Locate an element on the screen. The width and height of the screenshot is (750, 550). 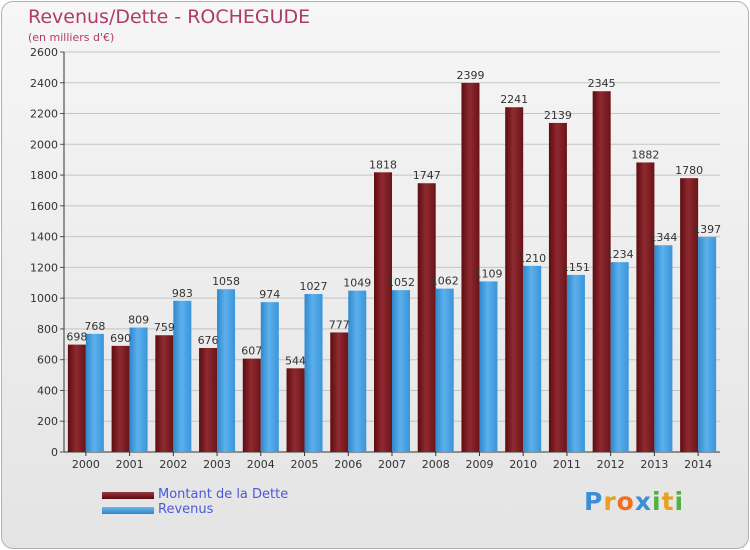
data-label-revenue: 1397 is located at coordinates (707, 229).